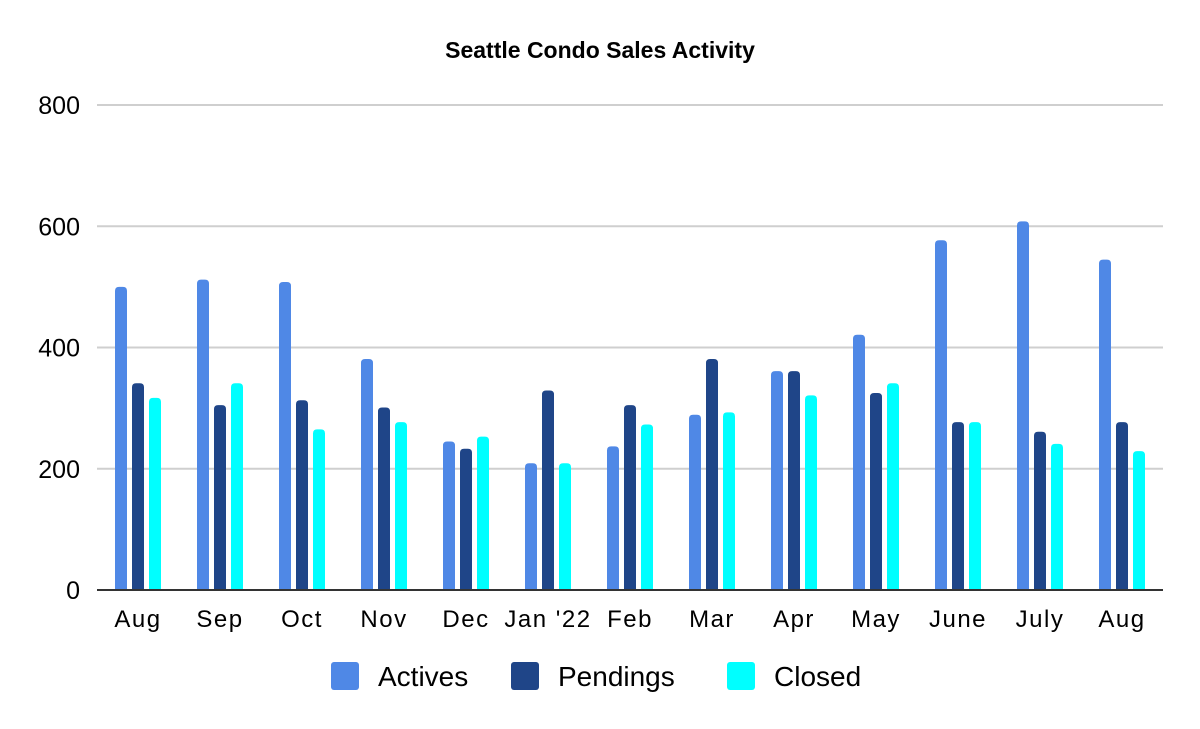 The width and height of the screenshot is (1200, 729). Describe the element at coordinates (712, 619) in the screenshot. I see `x-tick-label: Mar` at that location.